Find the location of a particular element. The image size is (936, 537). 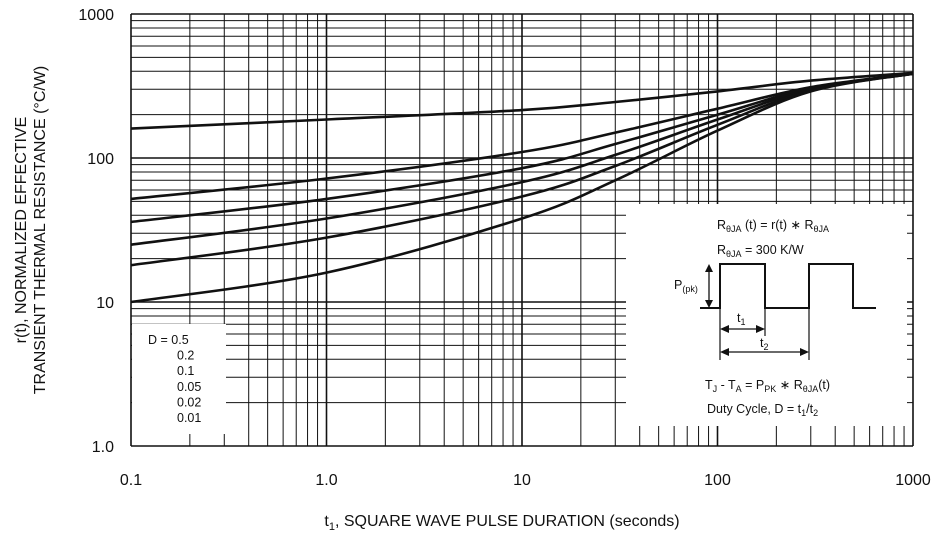

t2-arrow is located at coordinates (764, 352).